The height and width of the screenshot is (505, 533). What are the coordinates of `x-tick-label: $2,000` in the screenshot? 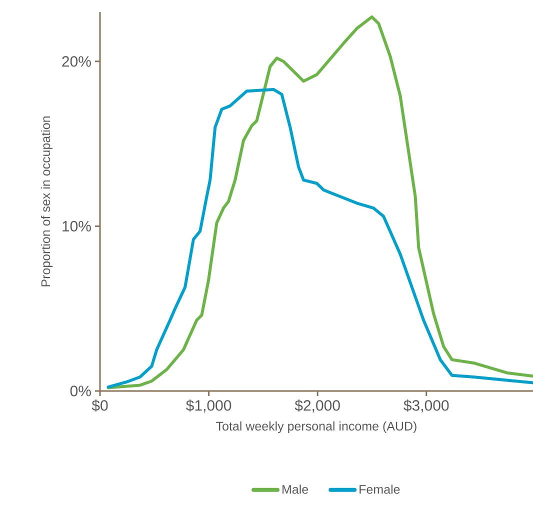 It's located at (317, 406).